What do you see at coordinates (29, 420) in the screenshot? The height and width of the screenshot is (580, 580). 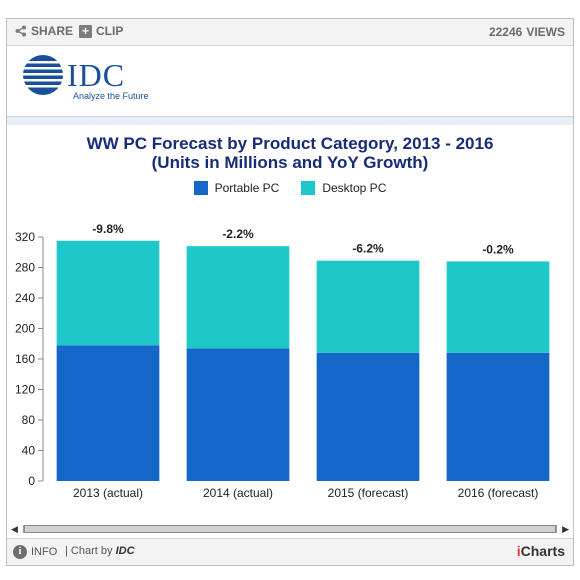 I see `y-tick-label: 80` at bounding box center [29, 420].